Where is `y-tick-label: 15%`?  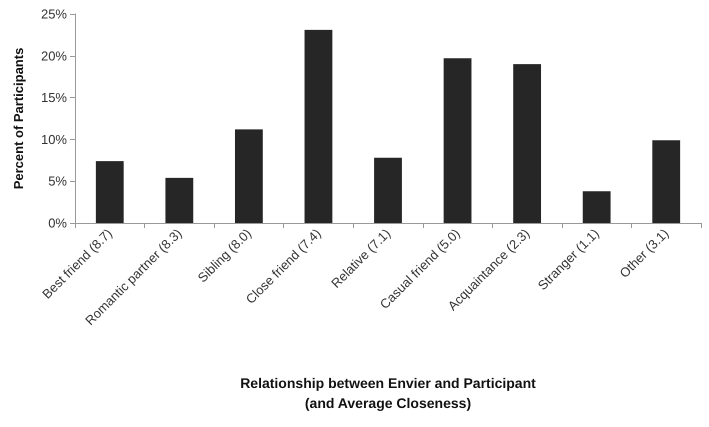
y-tick-label: 15% is located at coordinates (54, 98).